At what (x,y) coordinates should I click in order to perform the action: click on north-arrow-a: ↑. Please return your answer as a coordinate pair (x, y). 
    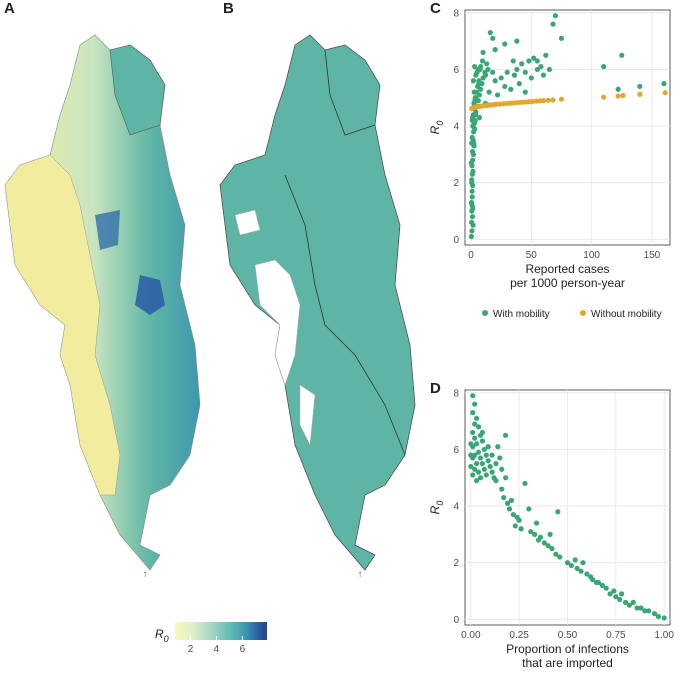
    Looking at the image, I should click on (145, 574).